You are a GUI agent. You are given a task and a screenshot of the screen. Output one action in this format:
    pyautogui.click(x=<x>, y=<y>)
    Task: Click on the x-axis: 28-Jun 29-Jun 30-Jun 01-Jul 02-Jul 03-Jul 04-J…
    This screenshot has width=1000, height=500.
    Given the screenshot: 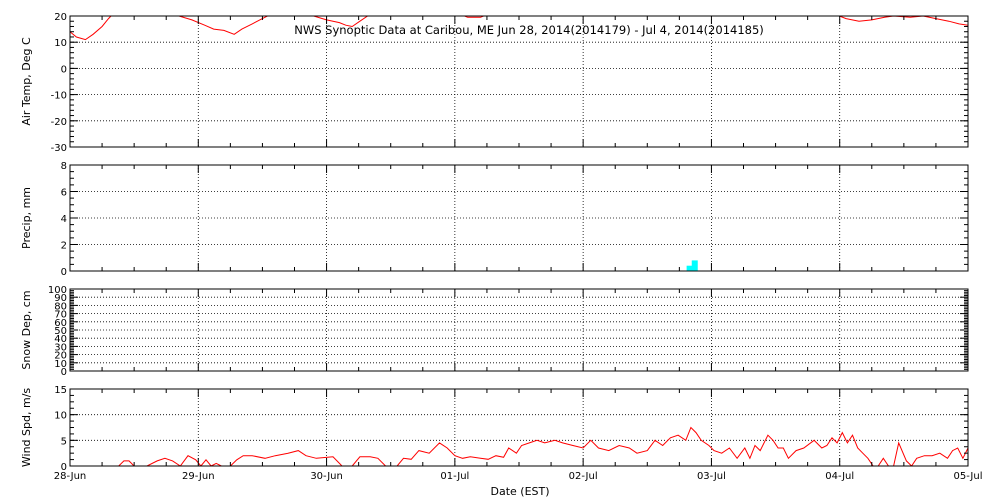 What is the action you would take?
    pyautogui.click(x=518, y=476)
    